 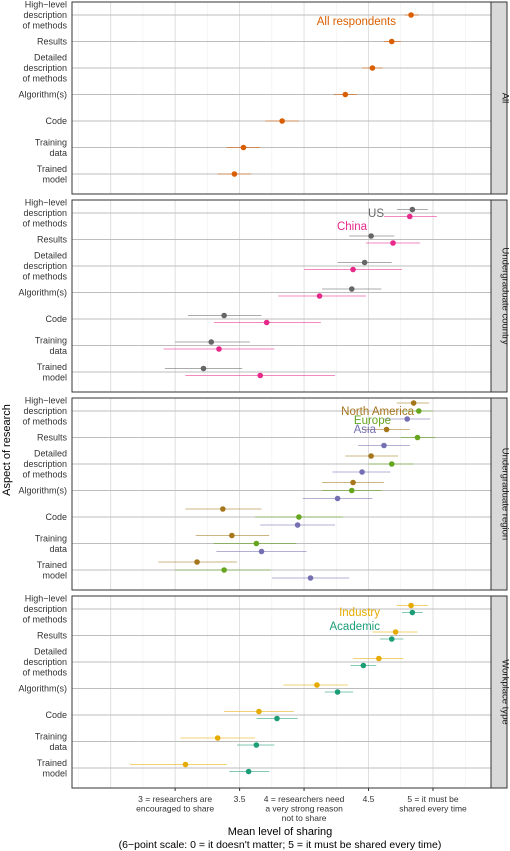 I want to click on y-tick-label: Detailed description of methods, so click(x=44, y=68).